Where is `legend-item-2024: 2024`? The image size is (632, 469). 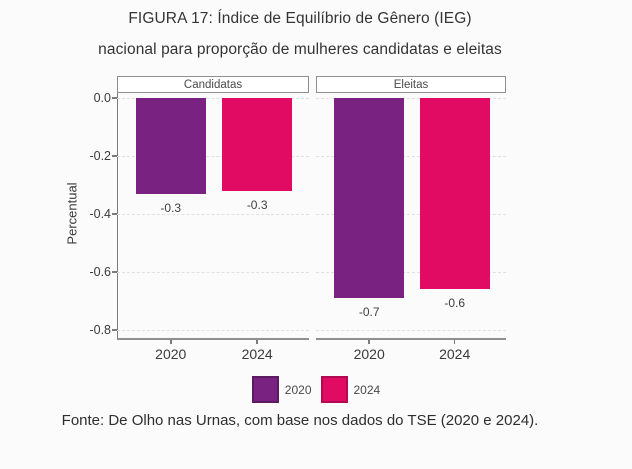
legend-item-2024: 2024 is located at coordinates (350, 389).